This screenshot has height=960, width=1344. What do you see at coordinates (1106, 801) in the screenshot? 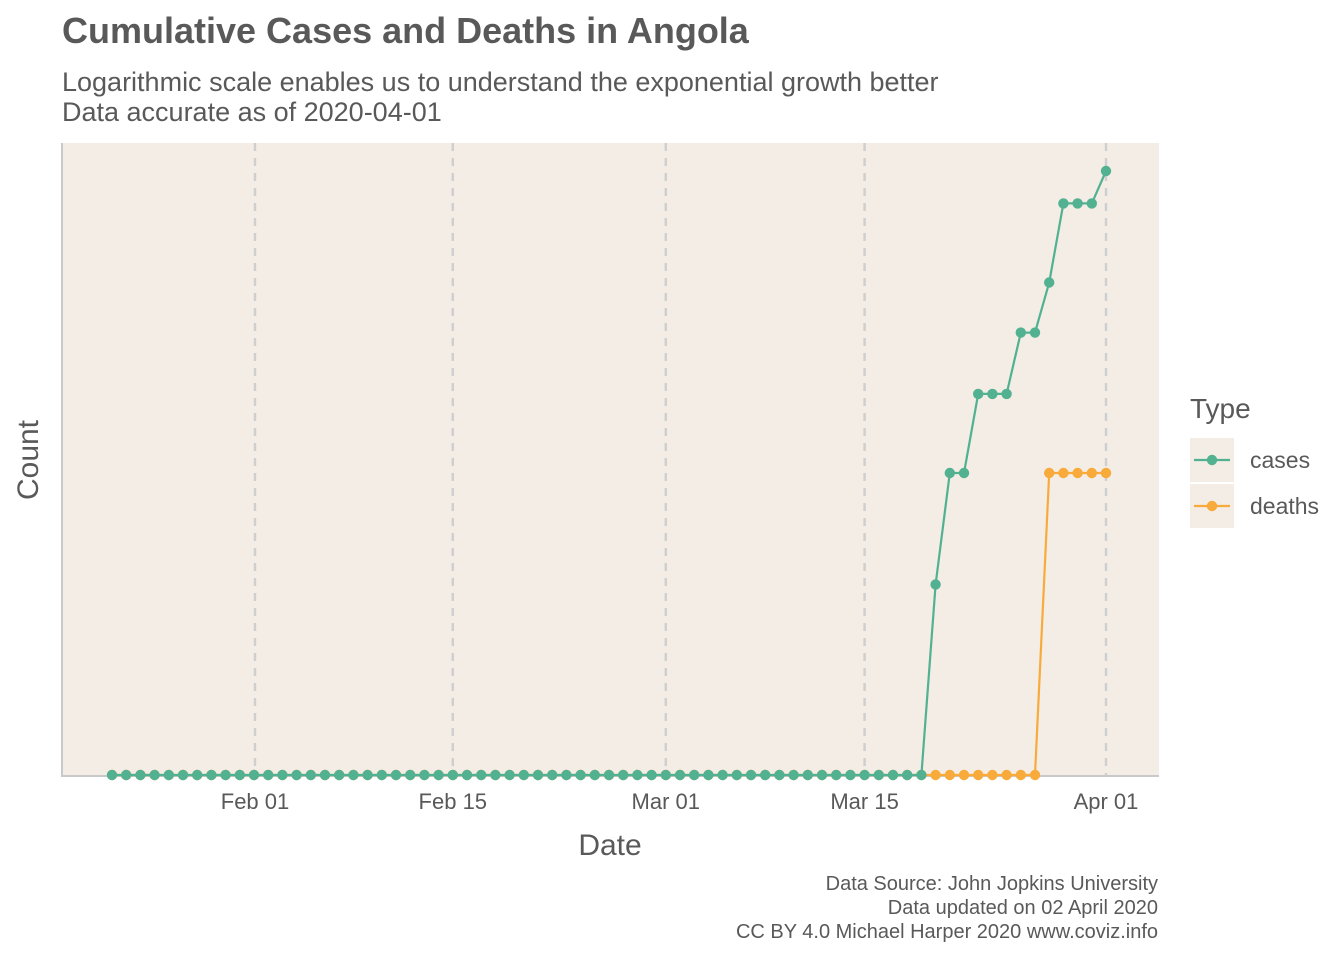
I see `x-tick-label: Apr 01` at bounding box center [1106, 801].